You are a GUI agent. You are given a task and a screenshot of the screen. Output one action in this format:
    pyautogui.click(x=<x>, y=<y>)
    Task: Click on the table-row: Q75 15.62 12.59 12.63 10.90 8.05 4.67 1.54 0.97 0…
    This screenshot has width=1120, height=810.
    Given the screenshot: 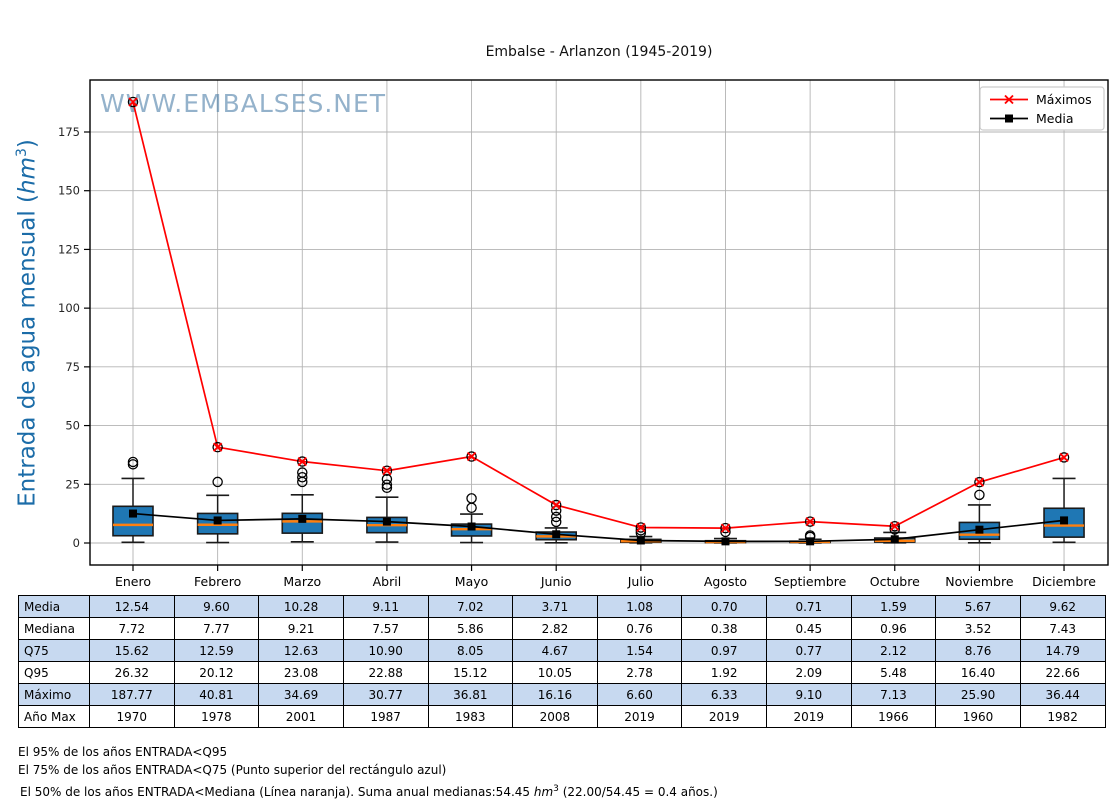 What is the action you would take?
    pyautogui.click(x=562, y=650)
    